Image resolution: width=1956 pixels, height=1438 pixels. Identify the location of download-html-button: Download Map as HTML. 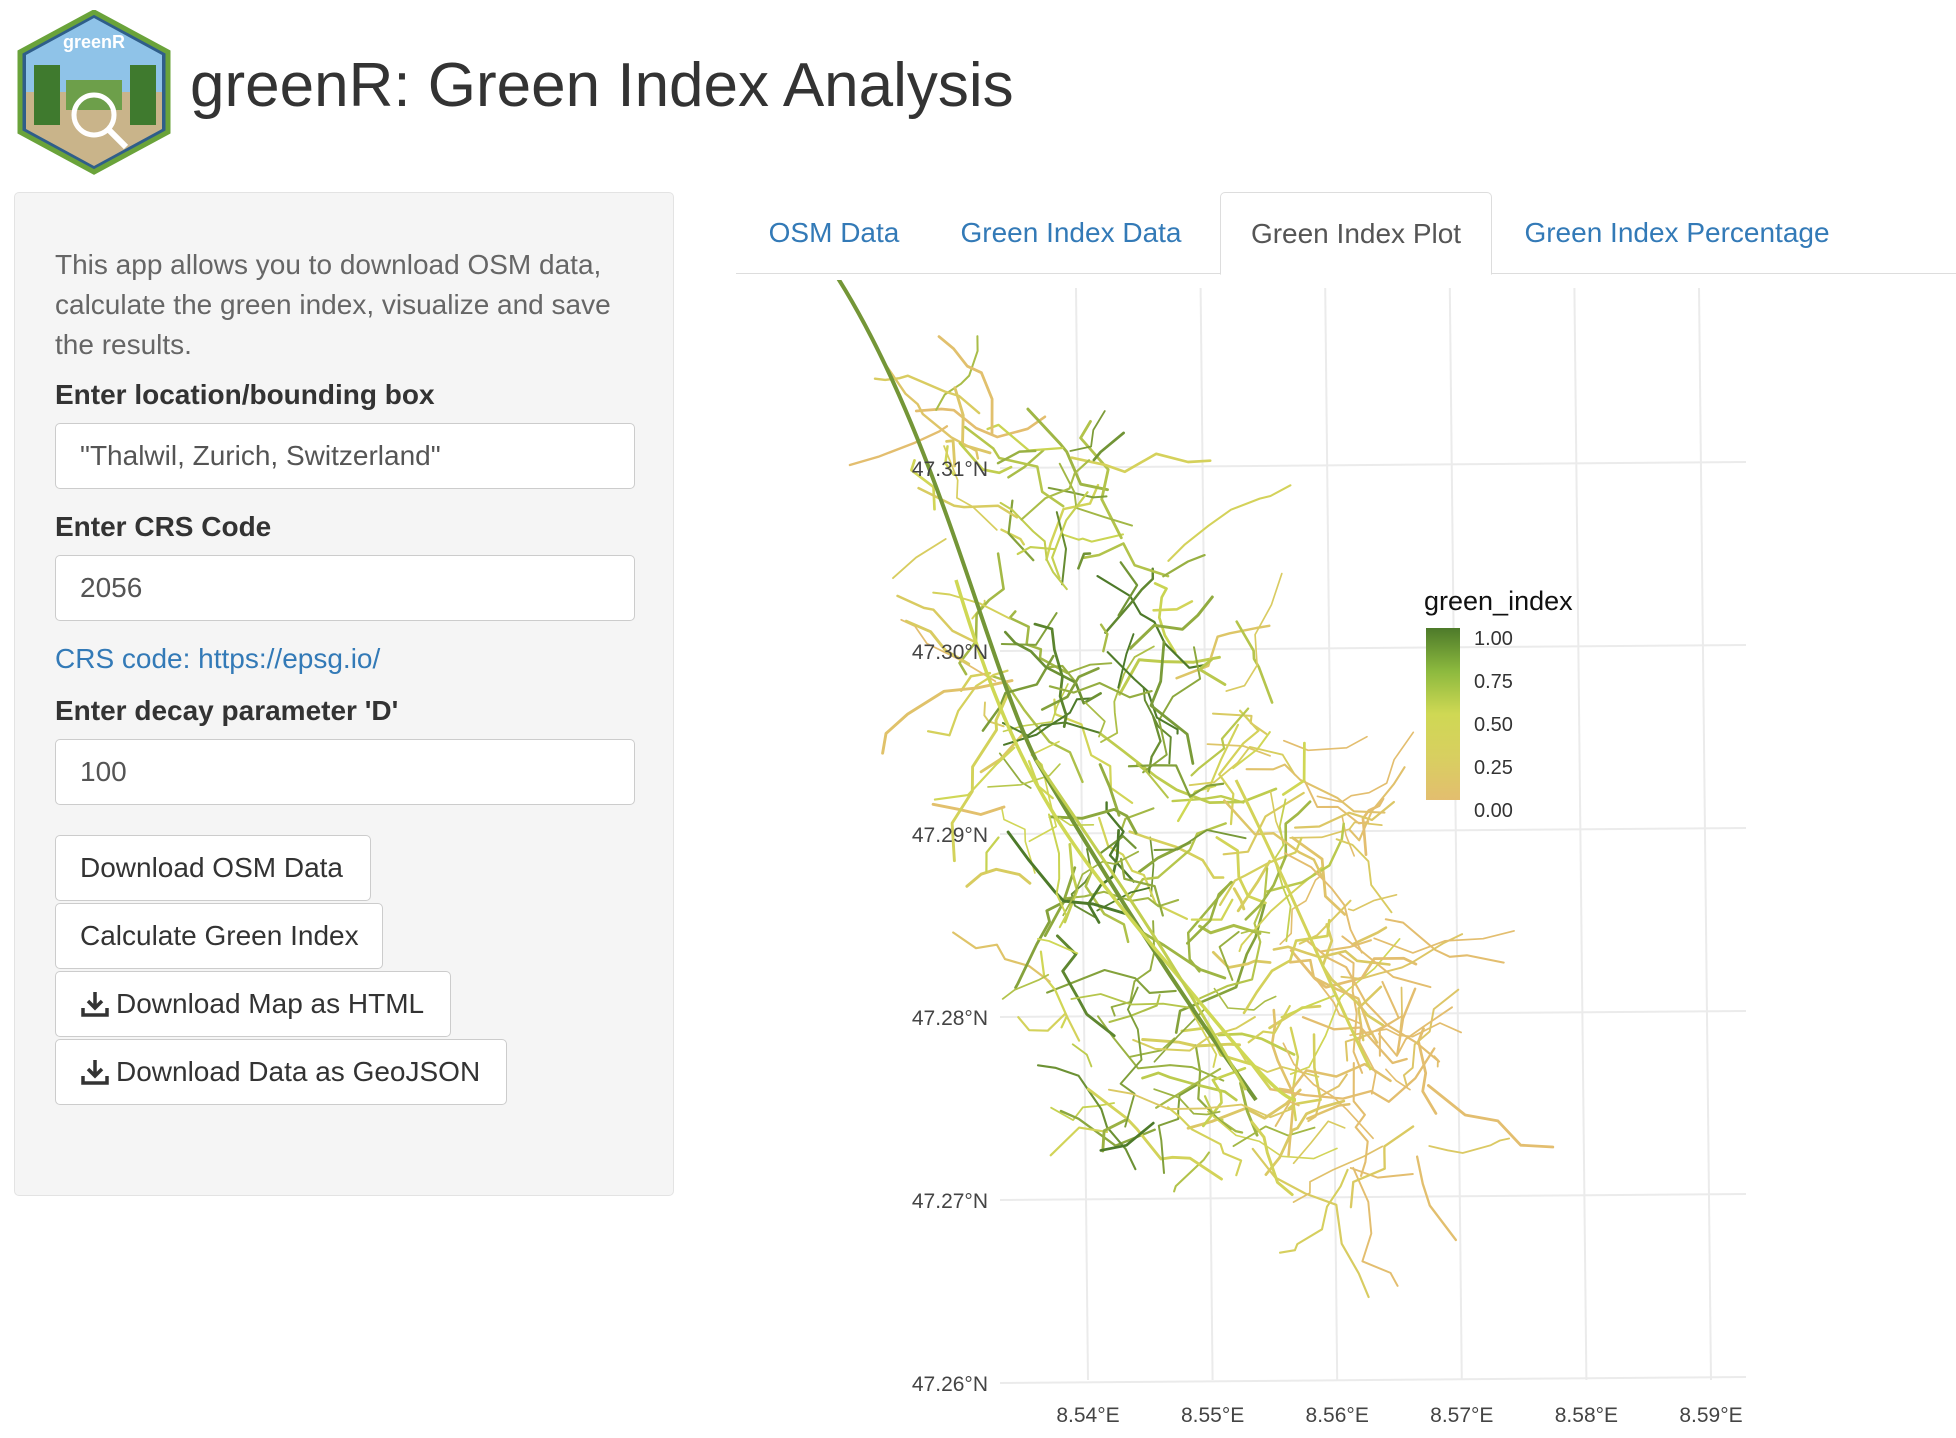
(253, 1004).